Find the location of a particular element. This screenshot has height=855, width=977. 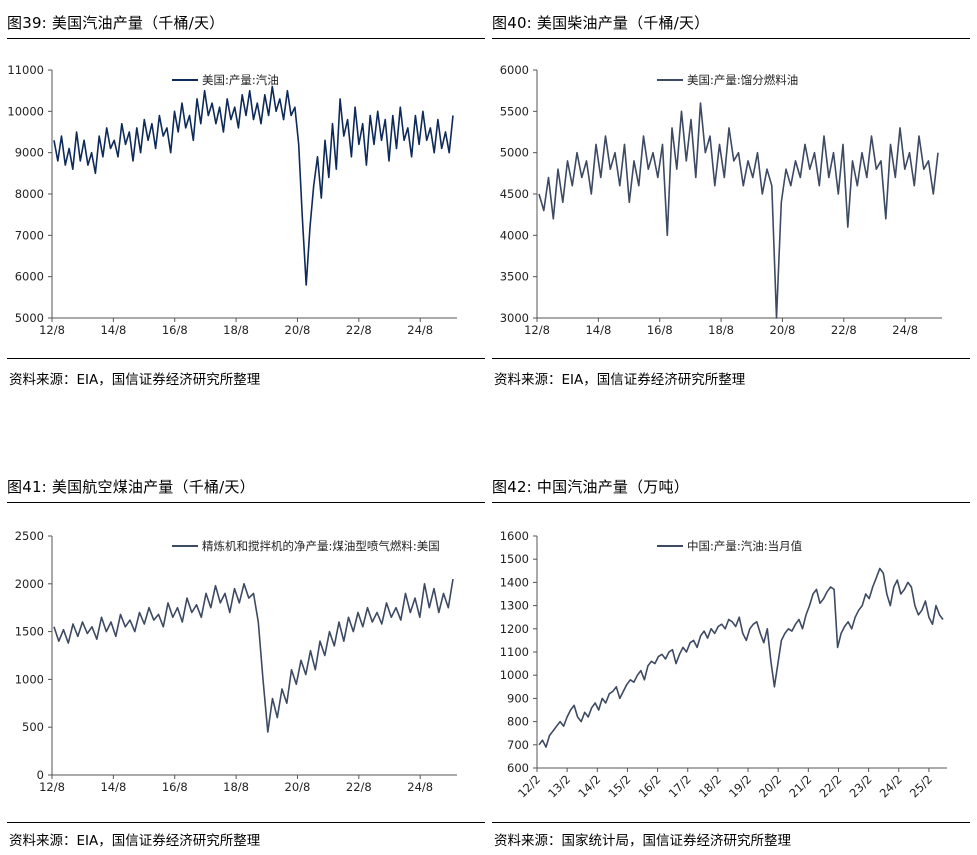

y-tick-label: 8000 is located at coordinates (29, 194).